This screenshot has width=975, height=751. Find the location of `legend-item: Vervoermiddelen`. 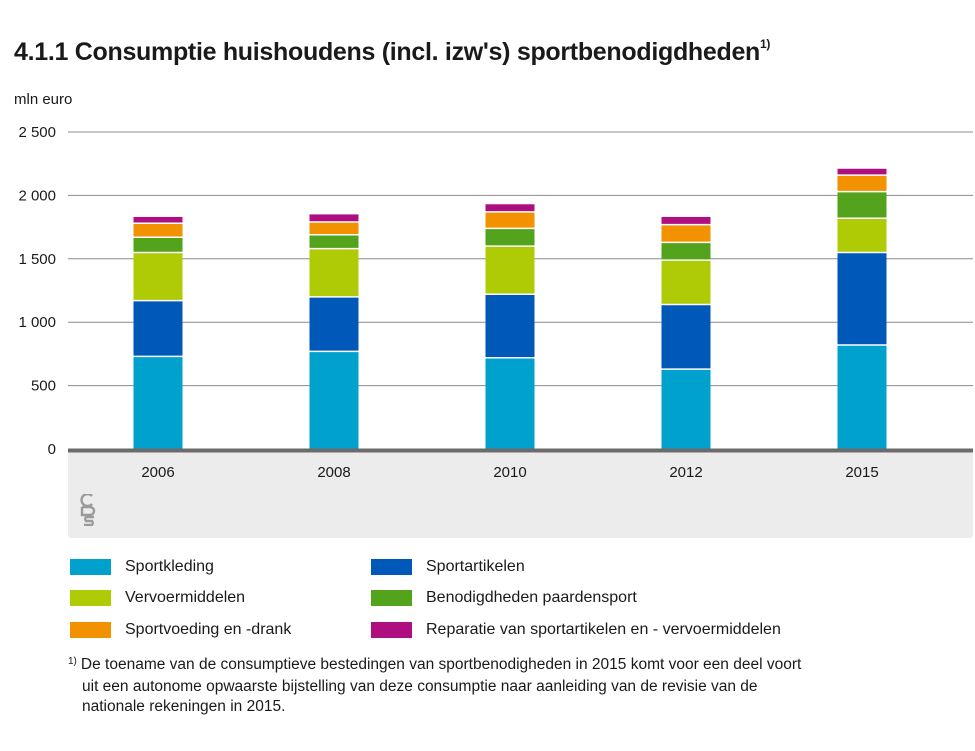

legend-item: Vervoermiddelen is located at coordinates (157, 598).